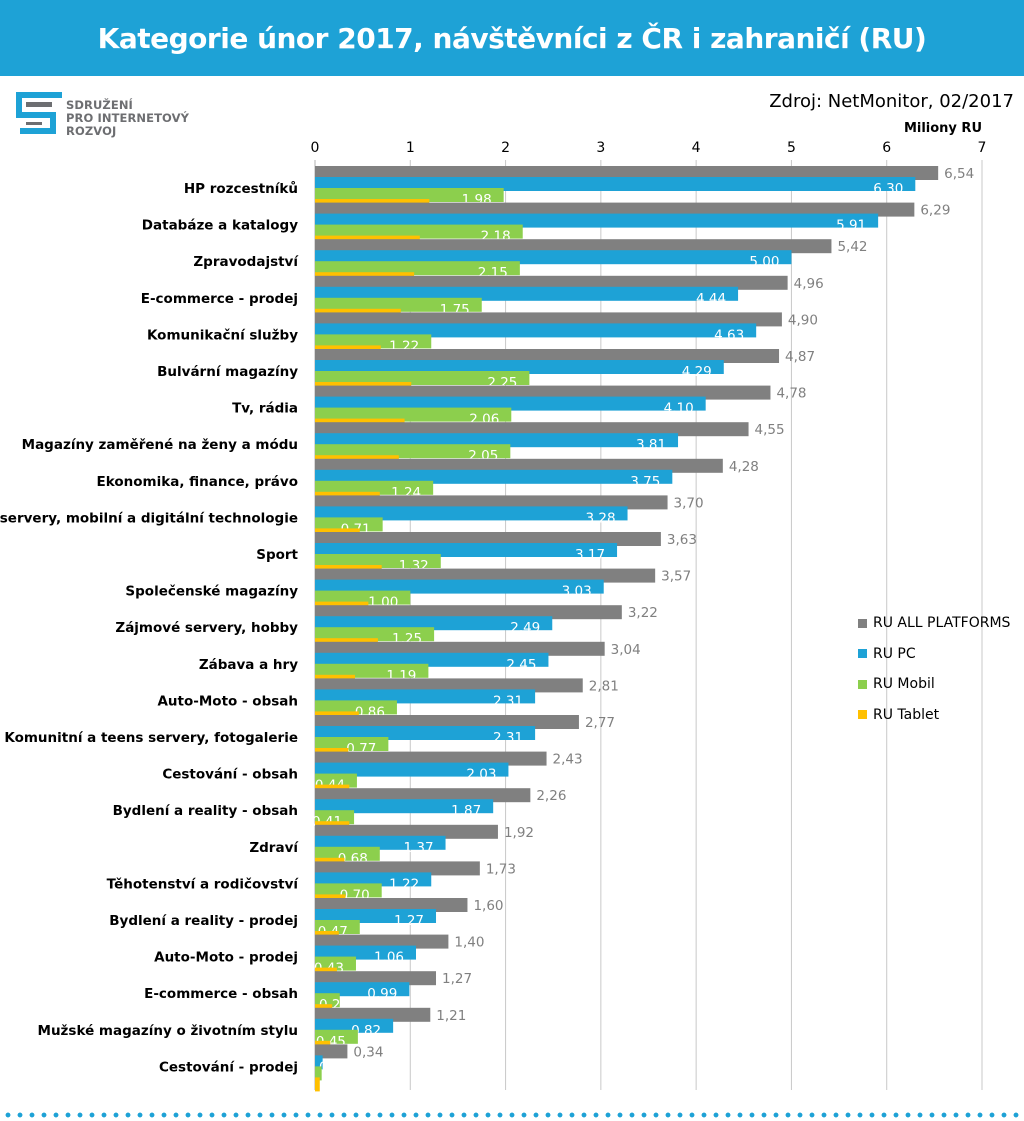 The width and height of the screenshot is (1024, 1121). I want to click on legend-swatch-tablet, so click(862, 715).